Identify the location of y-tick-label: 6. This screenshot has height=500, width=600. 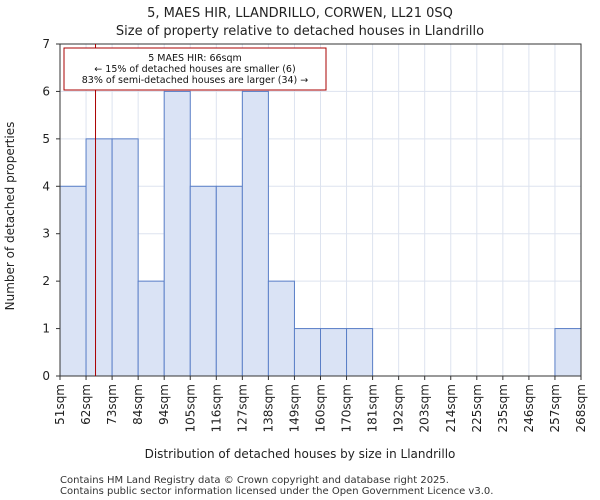
(46, 91).